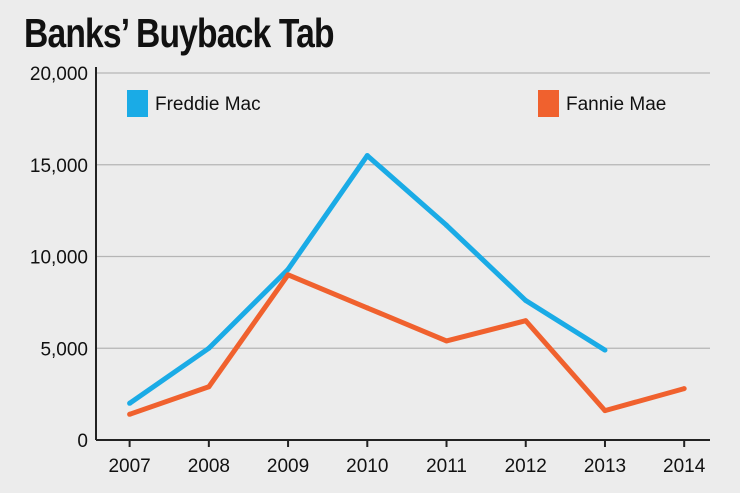 Image resolution: width=740 pixels, height=493 pixels. What do you see at coordinates (209, 466) in the screenshot?
I see `x-tick-label: 2008` at bounding box center [209, 466].